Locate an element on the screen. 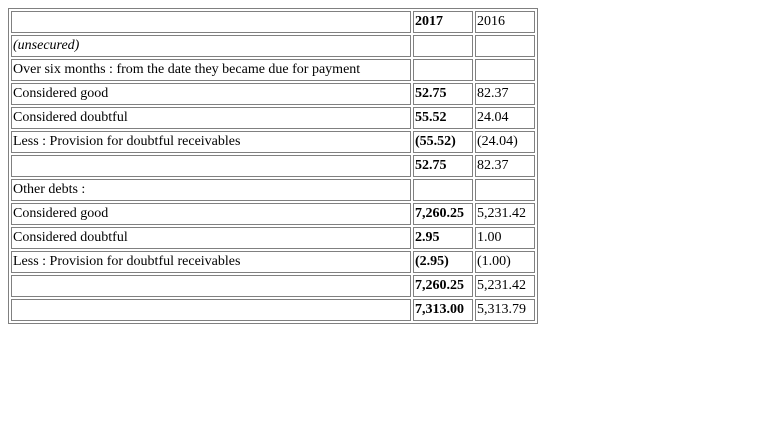 The image size is (764, 433). table-row: Considered doubtful 55.52 24.04 is located at coordinates (273, 118).